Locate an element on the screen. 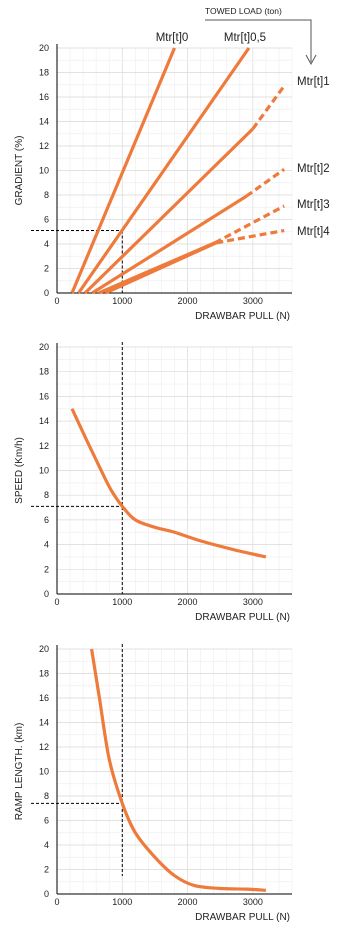 The width and height of the screenshot is (349, 932). towed-load-arrow-head-icon is located at coordinates (311, 60).